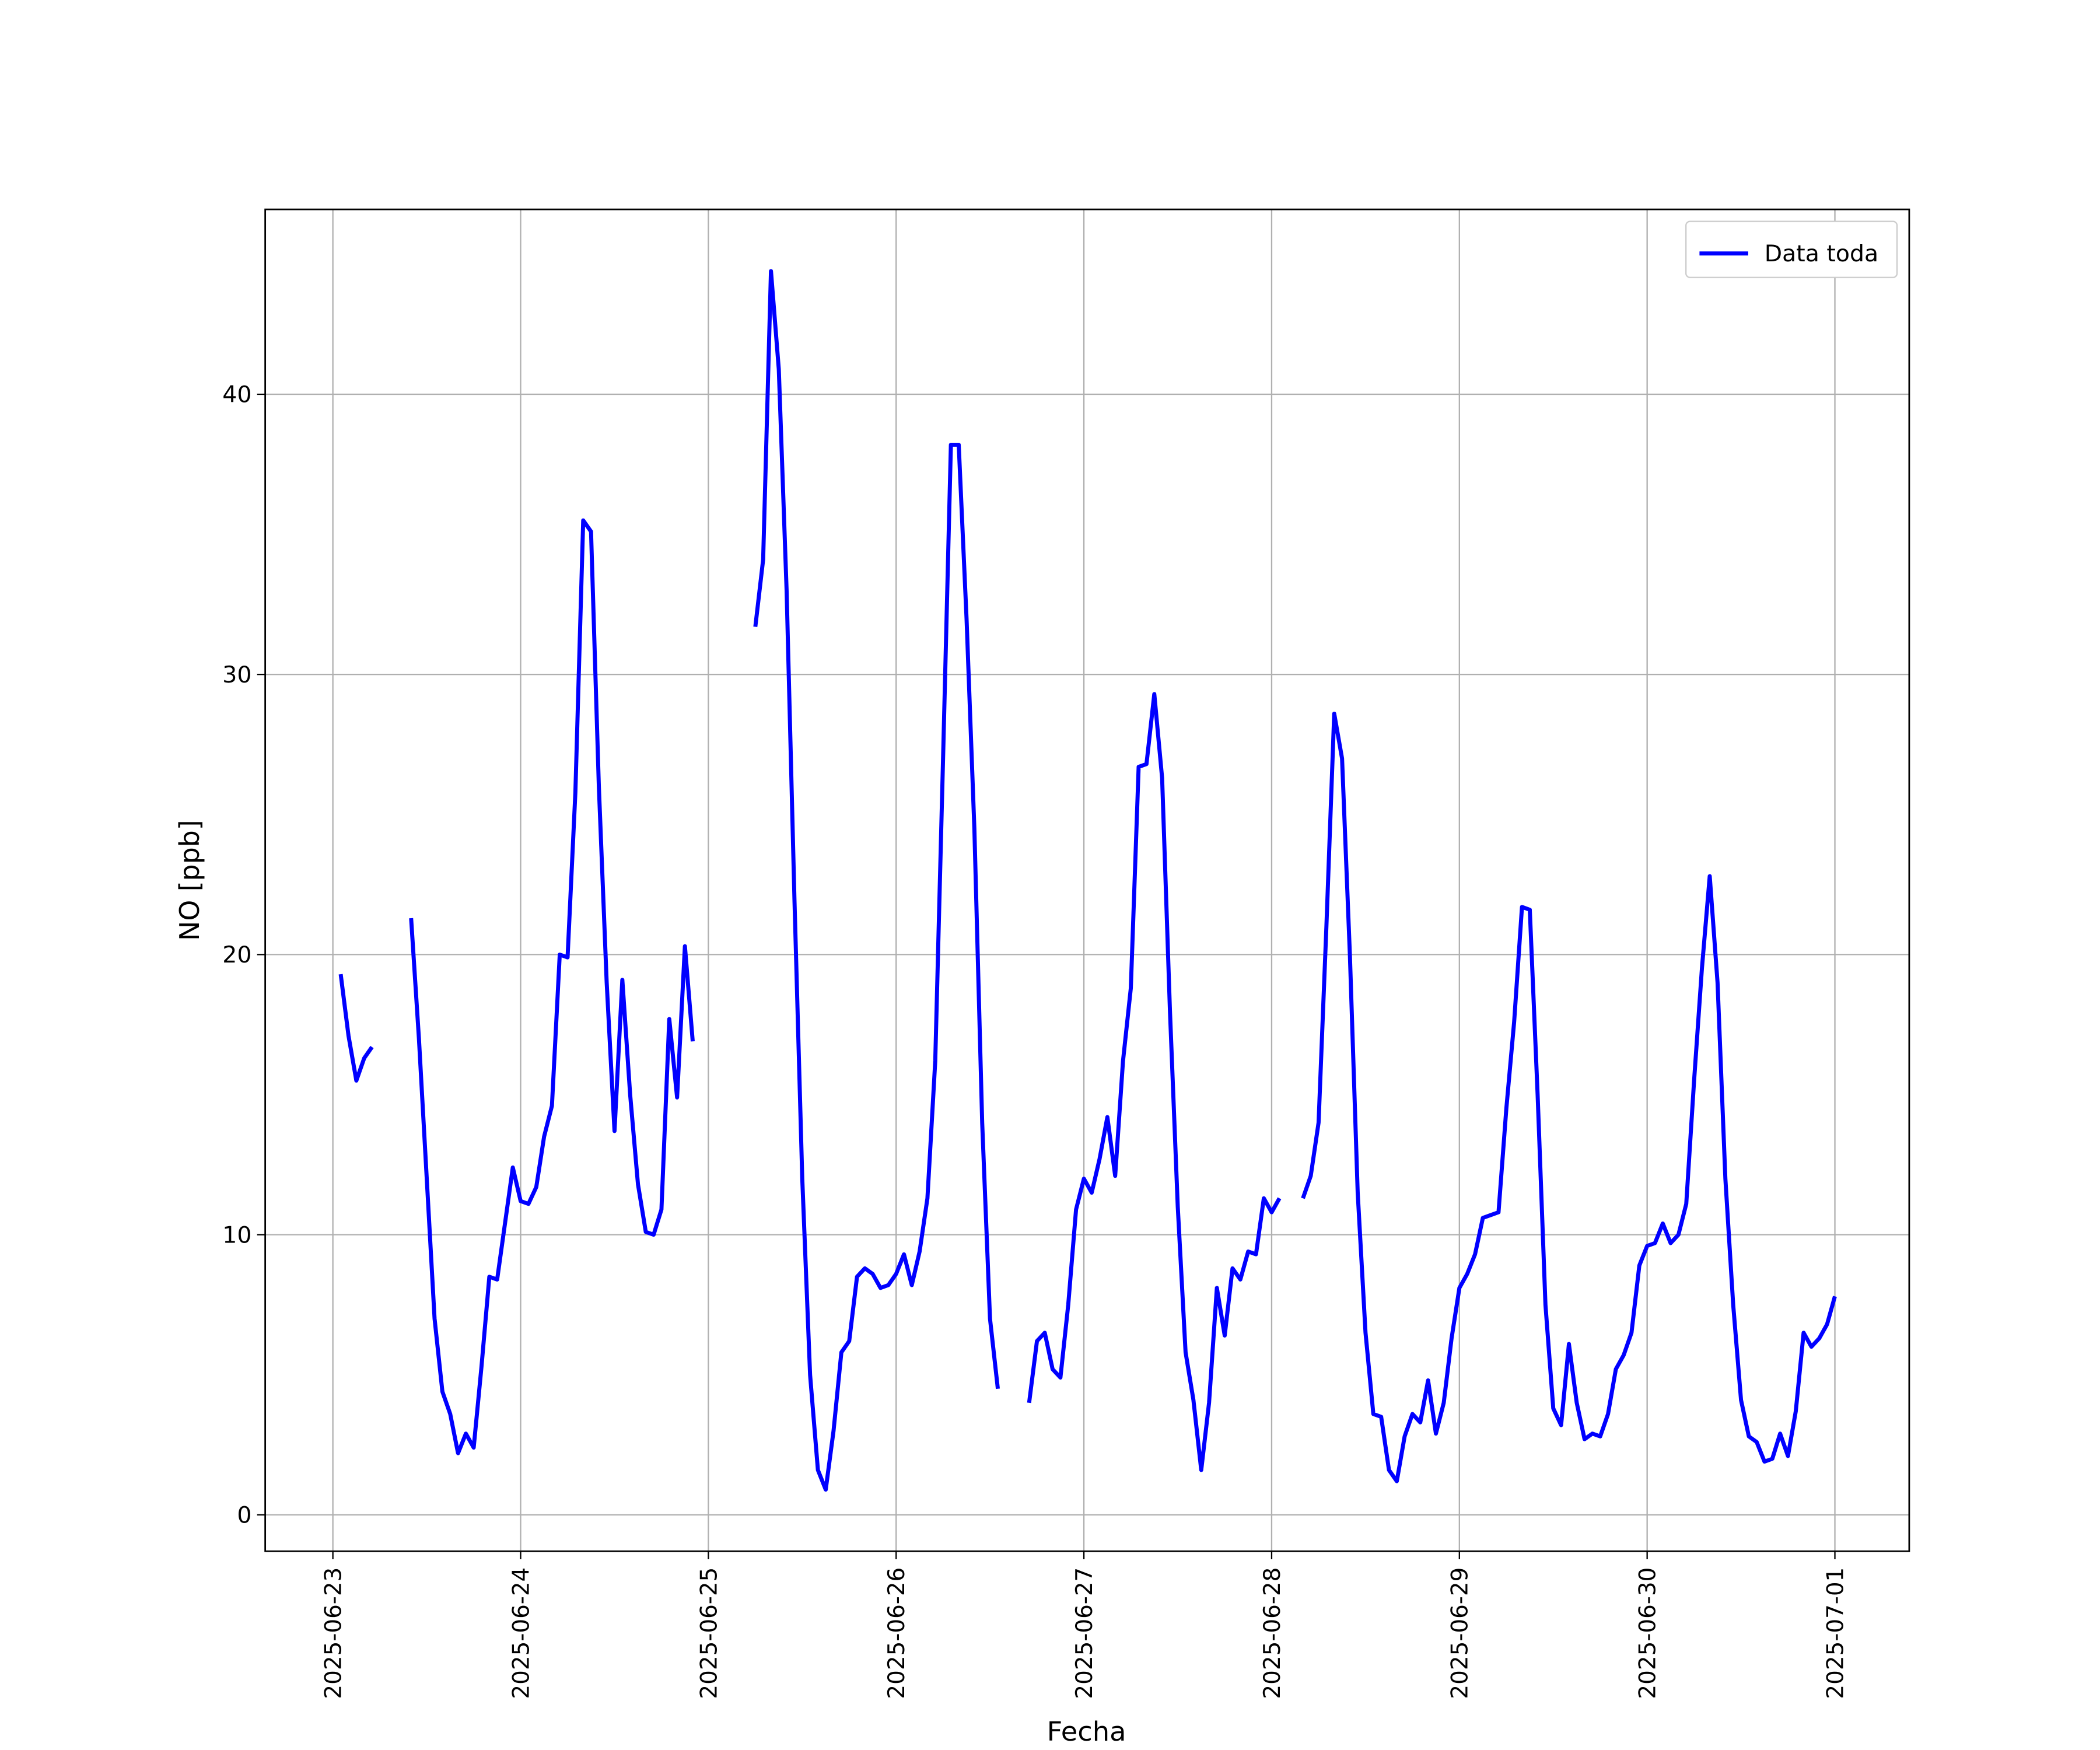 This screenshot has height=1750, width=2100. I want to click on x-tick-label: 2025-06-24, so click(521, 1633).